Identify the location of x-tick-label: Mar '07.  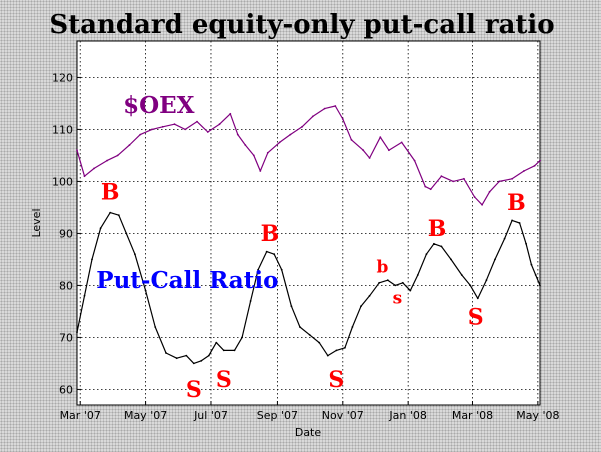
(80, 415).